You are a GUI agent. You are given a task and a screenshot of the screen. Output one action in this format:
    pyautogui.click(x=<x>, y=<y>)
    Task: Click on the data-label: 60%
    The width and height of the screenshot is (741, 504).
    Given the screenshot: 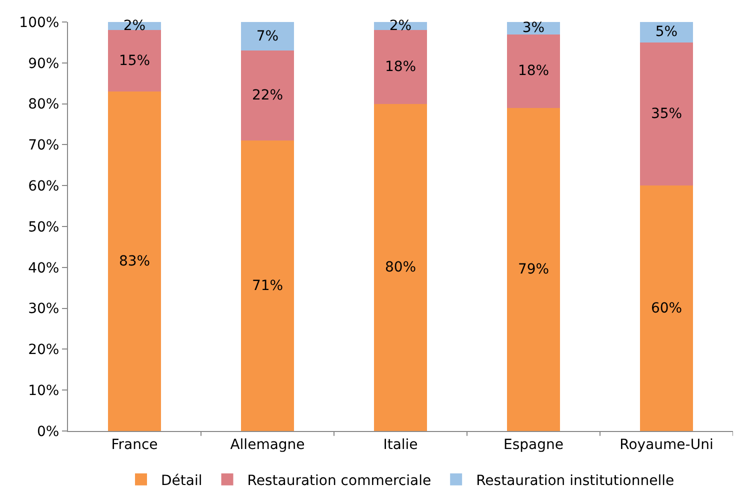 What is the action you would take?
    pyautogui.click(x=666, y=308)
    